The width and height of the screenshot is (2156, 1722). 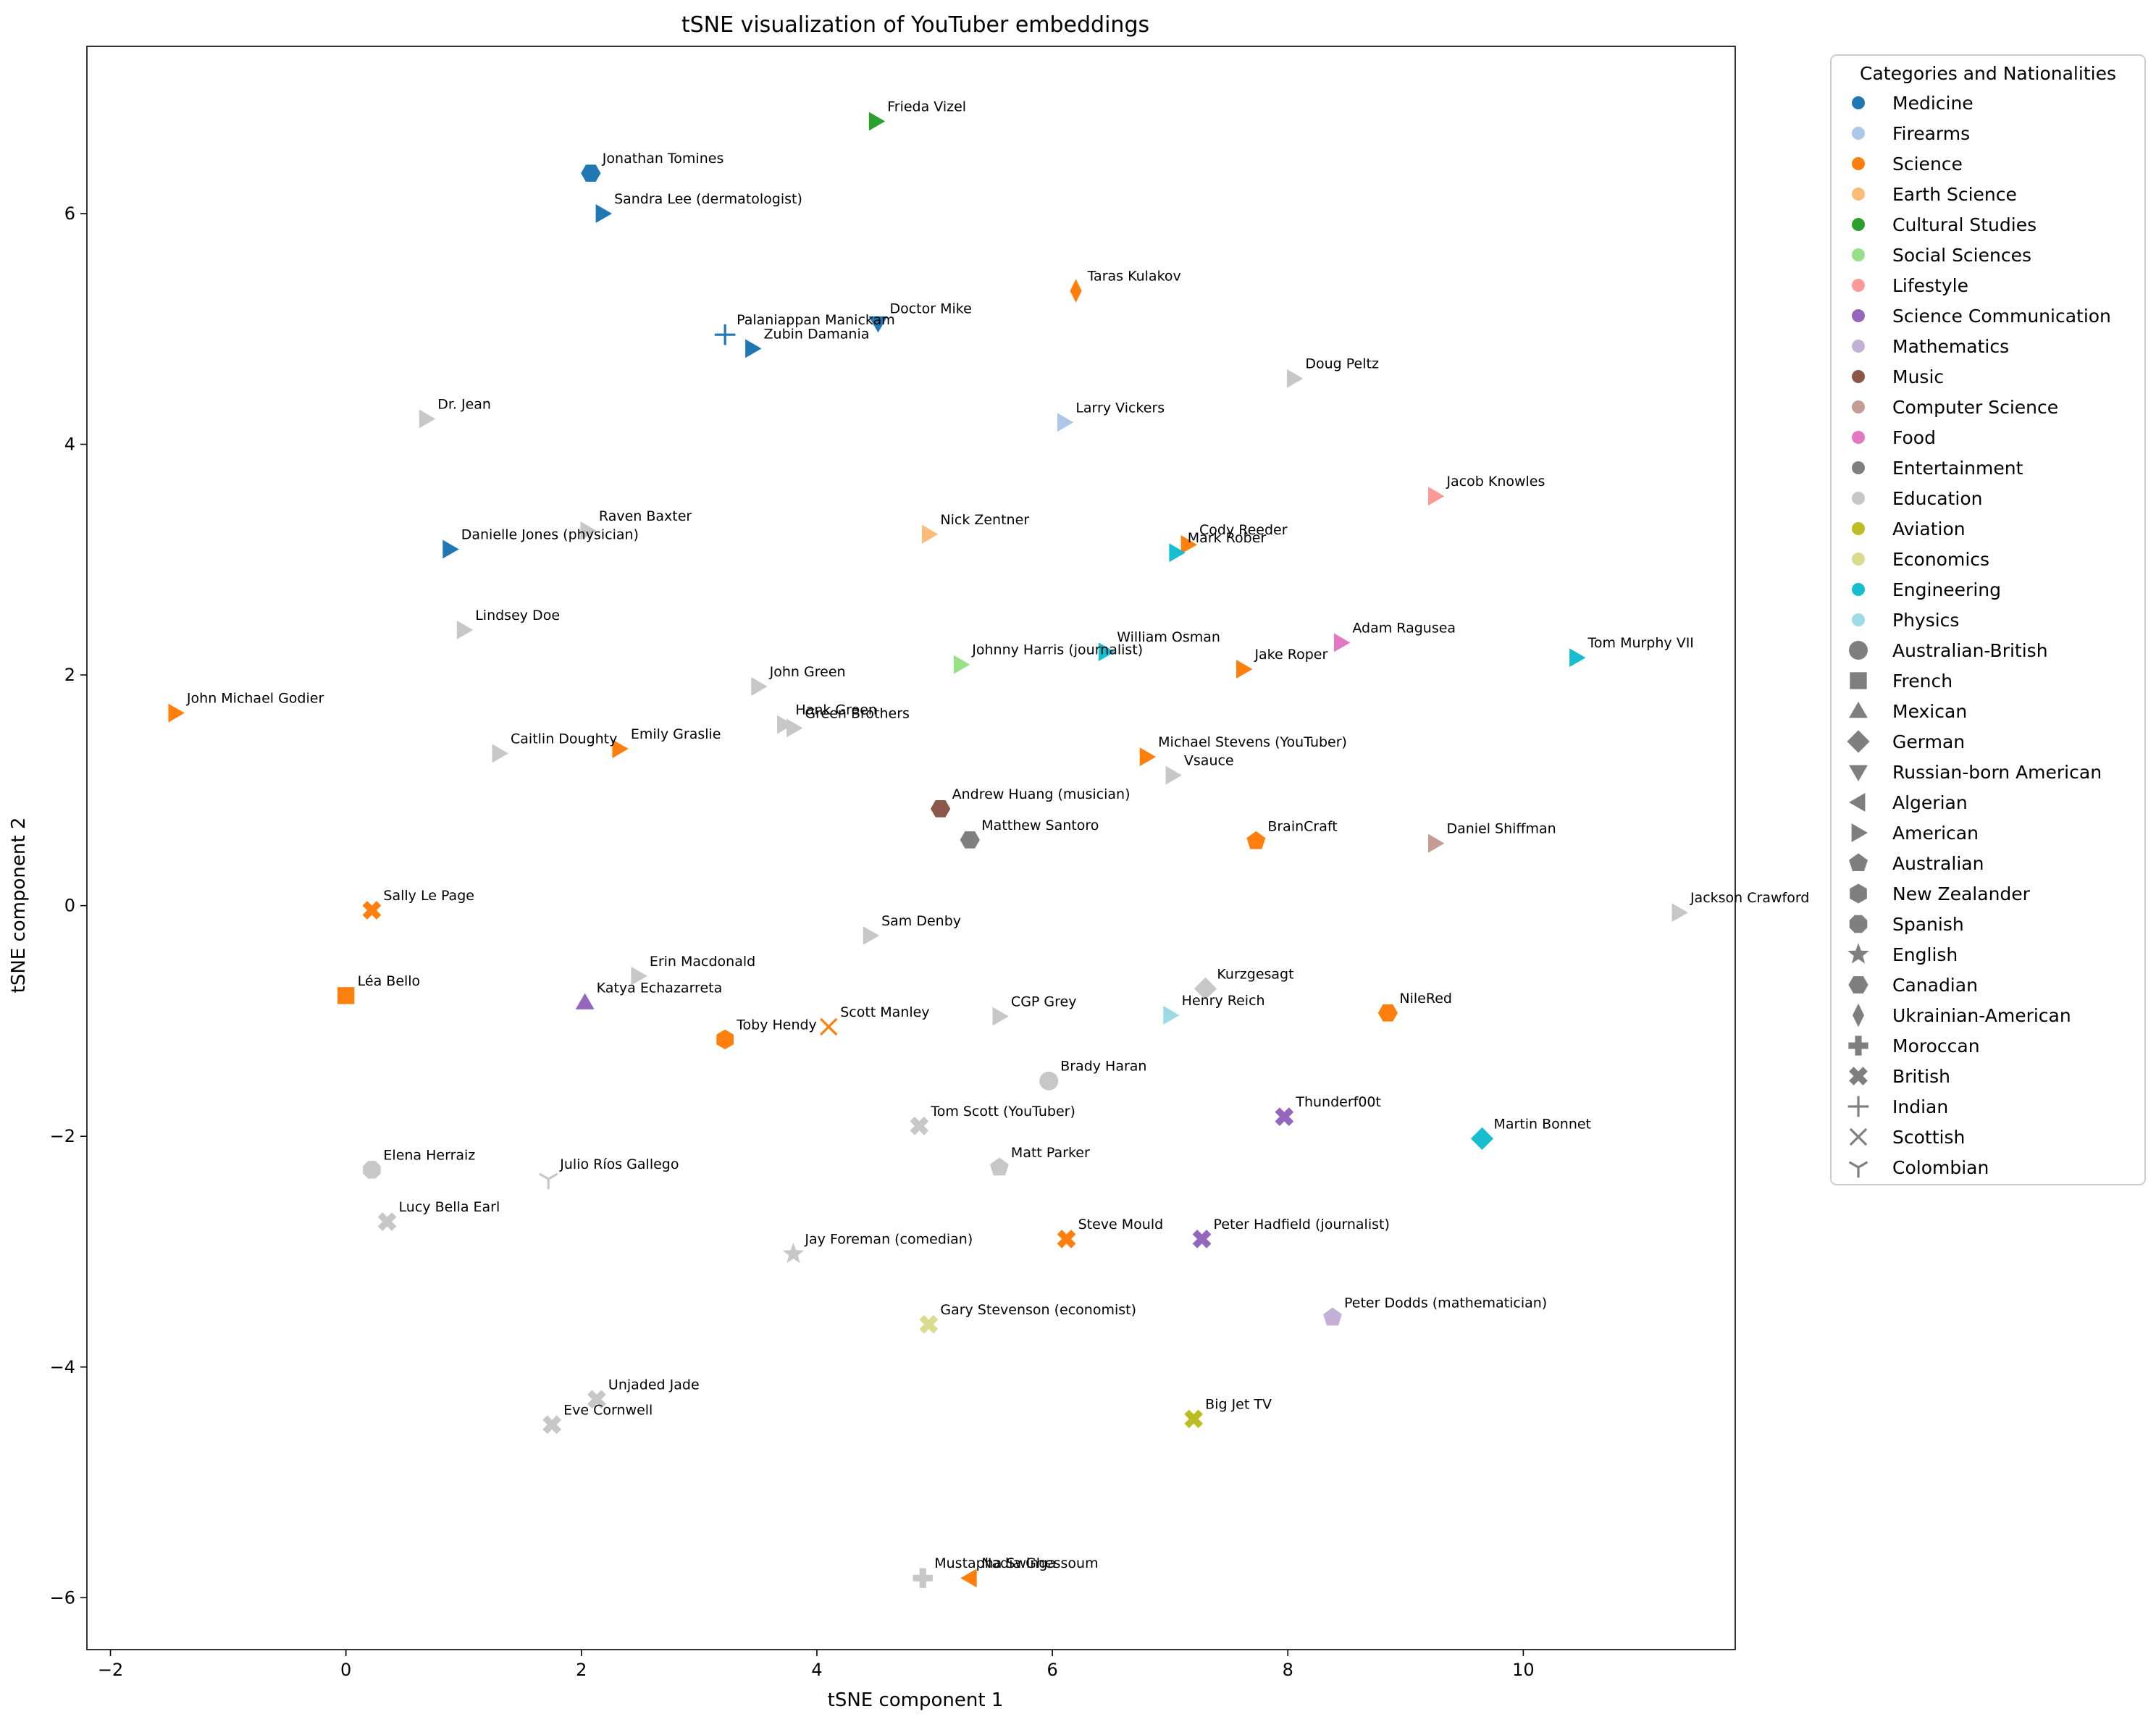 I want to click on legend-category-label: Lifestyle, so click(x=1930, y=285).